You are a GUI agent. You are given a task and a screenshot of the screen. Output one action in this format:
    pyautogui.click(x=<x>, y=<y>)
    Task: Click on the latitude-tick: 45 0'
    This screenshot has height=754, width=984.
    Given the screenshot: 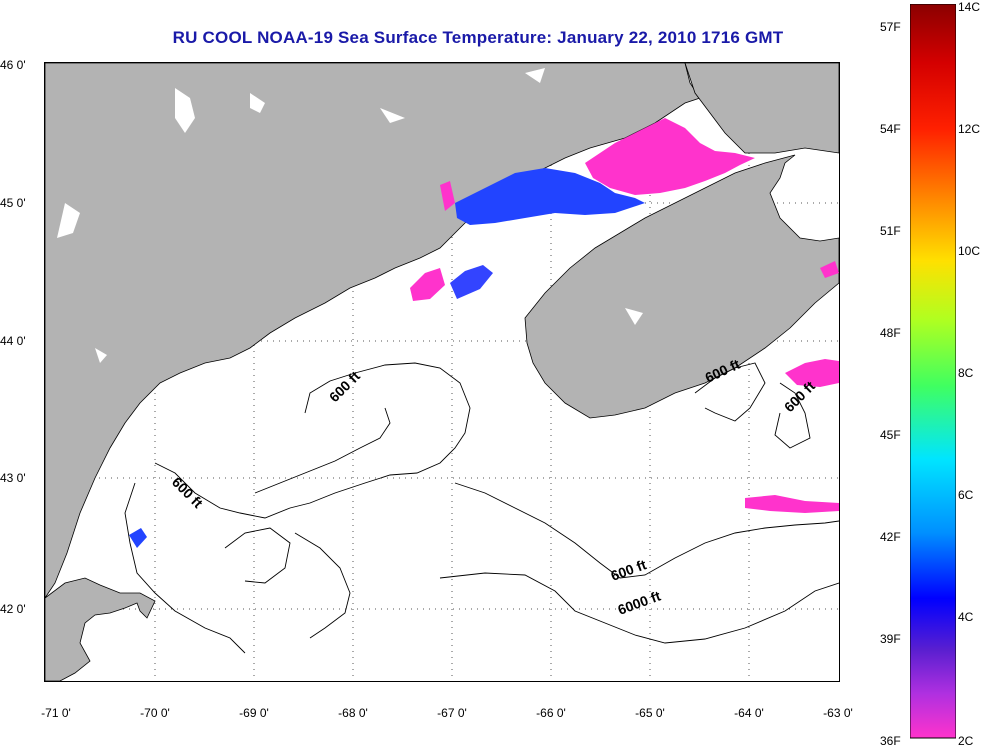 What is the action you would take?
    pyautogui.click(x=13, y=203)
    